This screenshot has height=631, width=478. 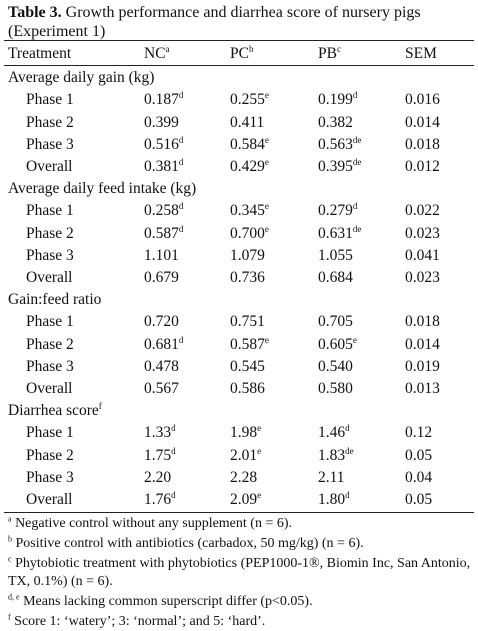 What do you see at coordinates (161, 366) in the screenshot?
I see `cell-nc: 0.478` at bounding box center [161, 366].